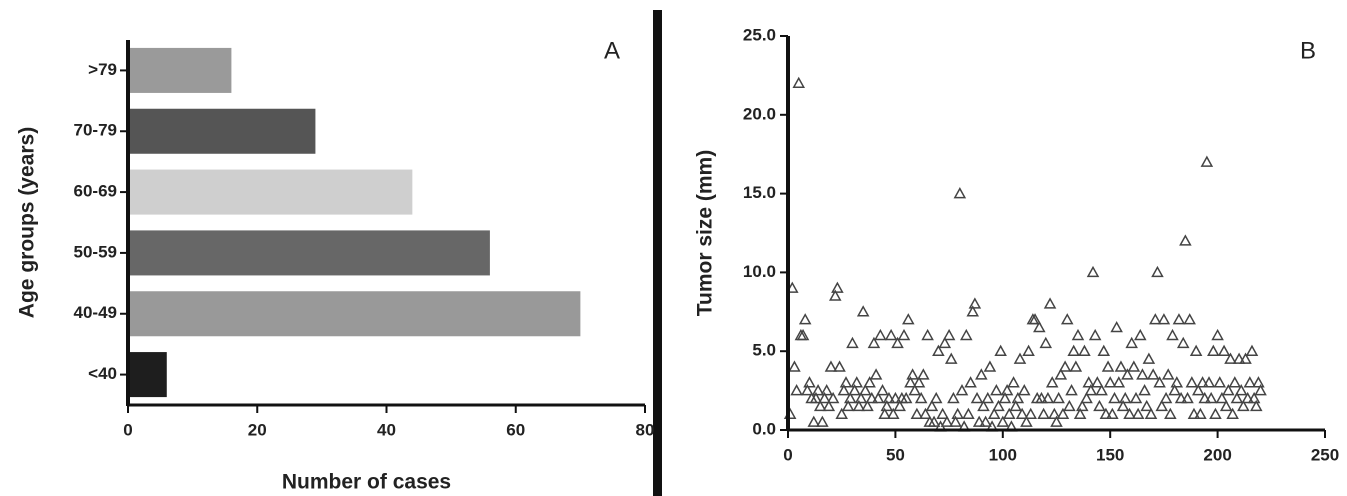 Image resolution: width=1347 pixels, height=496 pixels. I want to click on y-axis-label: Age groups (years), so click(27, 222).